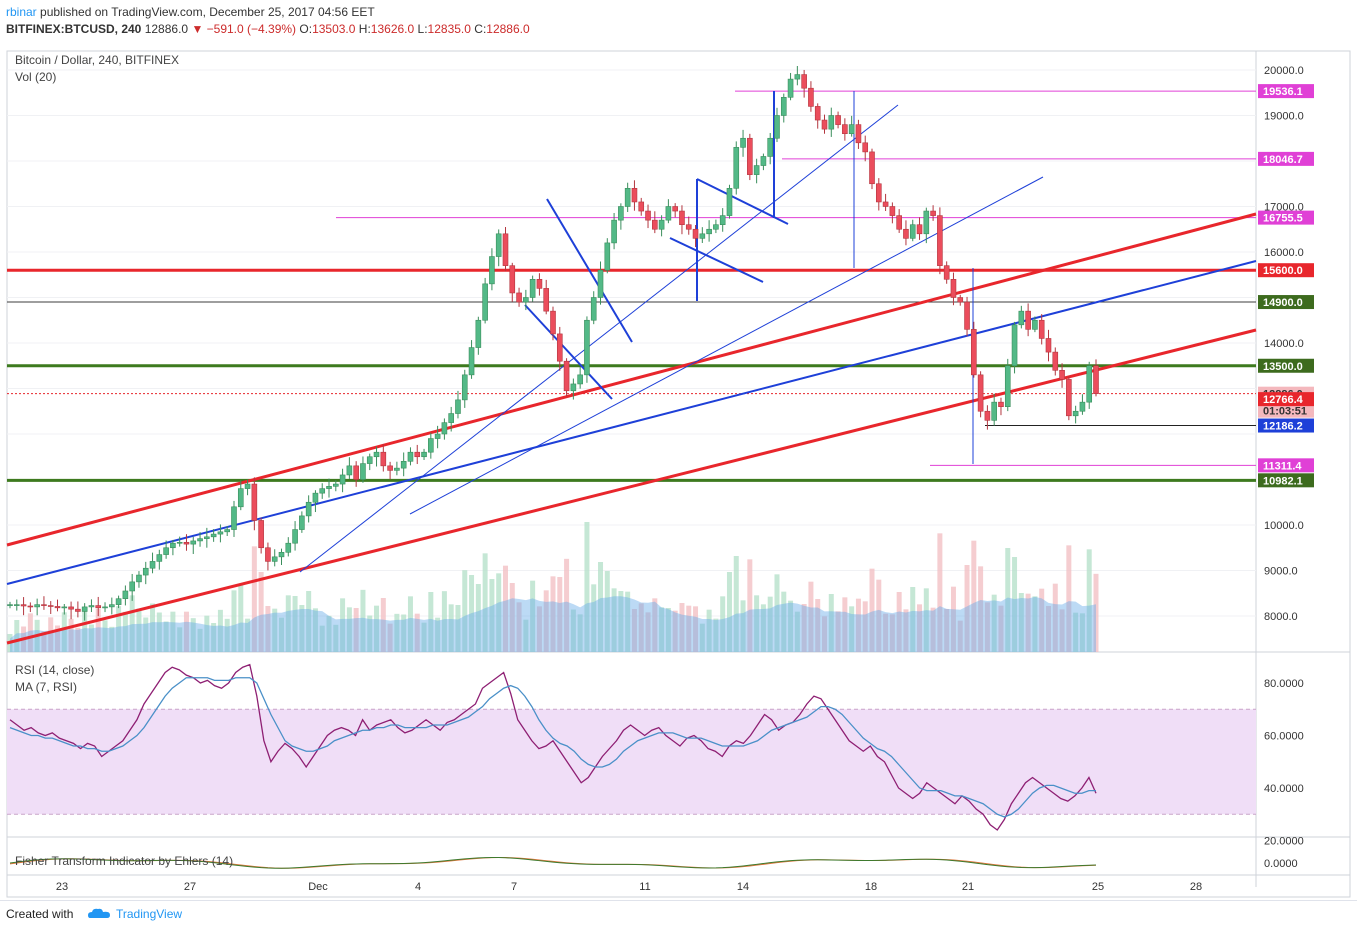 This screenshot has width=1357, height=932. What do you see at coordinates (514, 887) in the screenshot?
I see `date-tick-label: 7` at bounding box center [514, 887].